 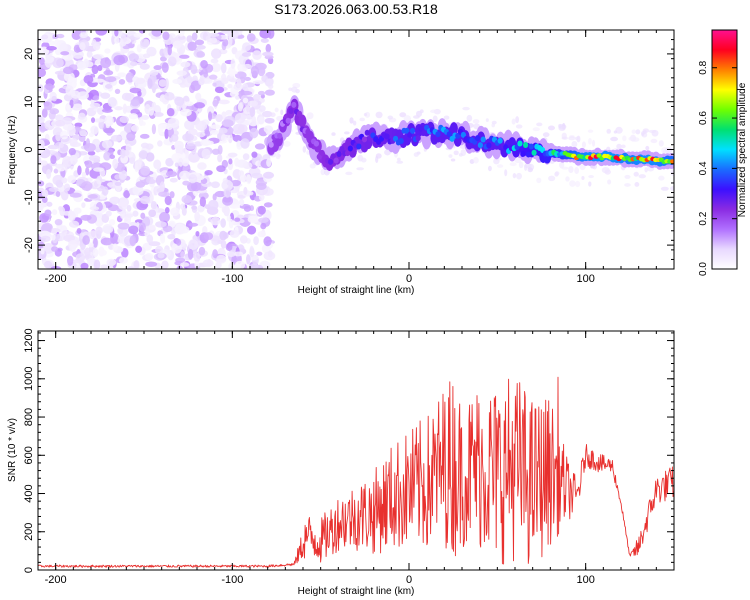 What do you see at coordinates (29, 149) in the screenshot?
I see `spectrogram-y-tick-label: 0` at bounding box center [29, 149].